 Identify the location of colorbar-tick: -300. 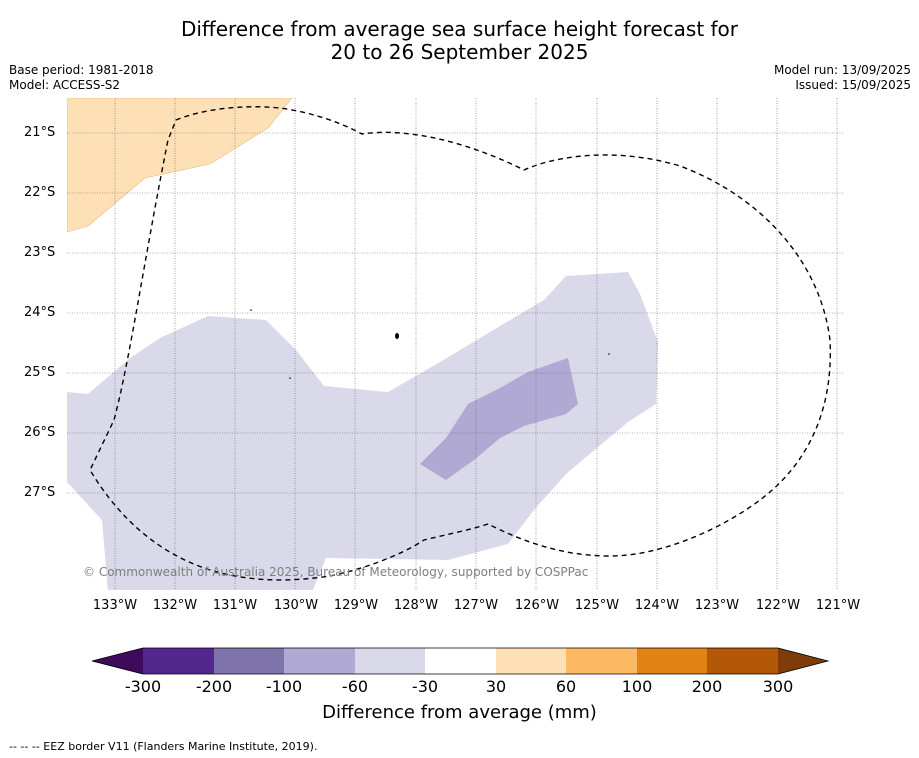
(143, 686).